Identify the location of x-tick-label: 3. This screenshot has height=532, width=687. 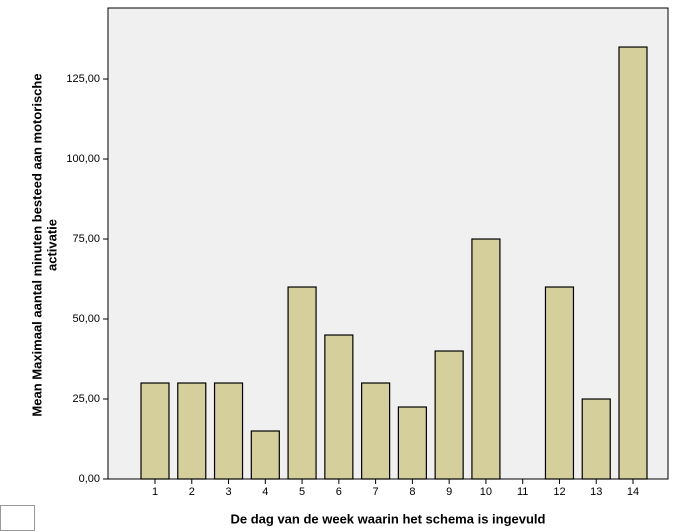
(228, 492).